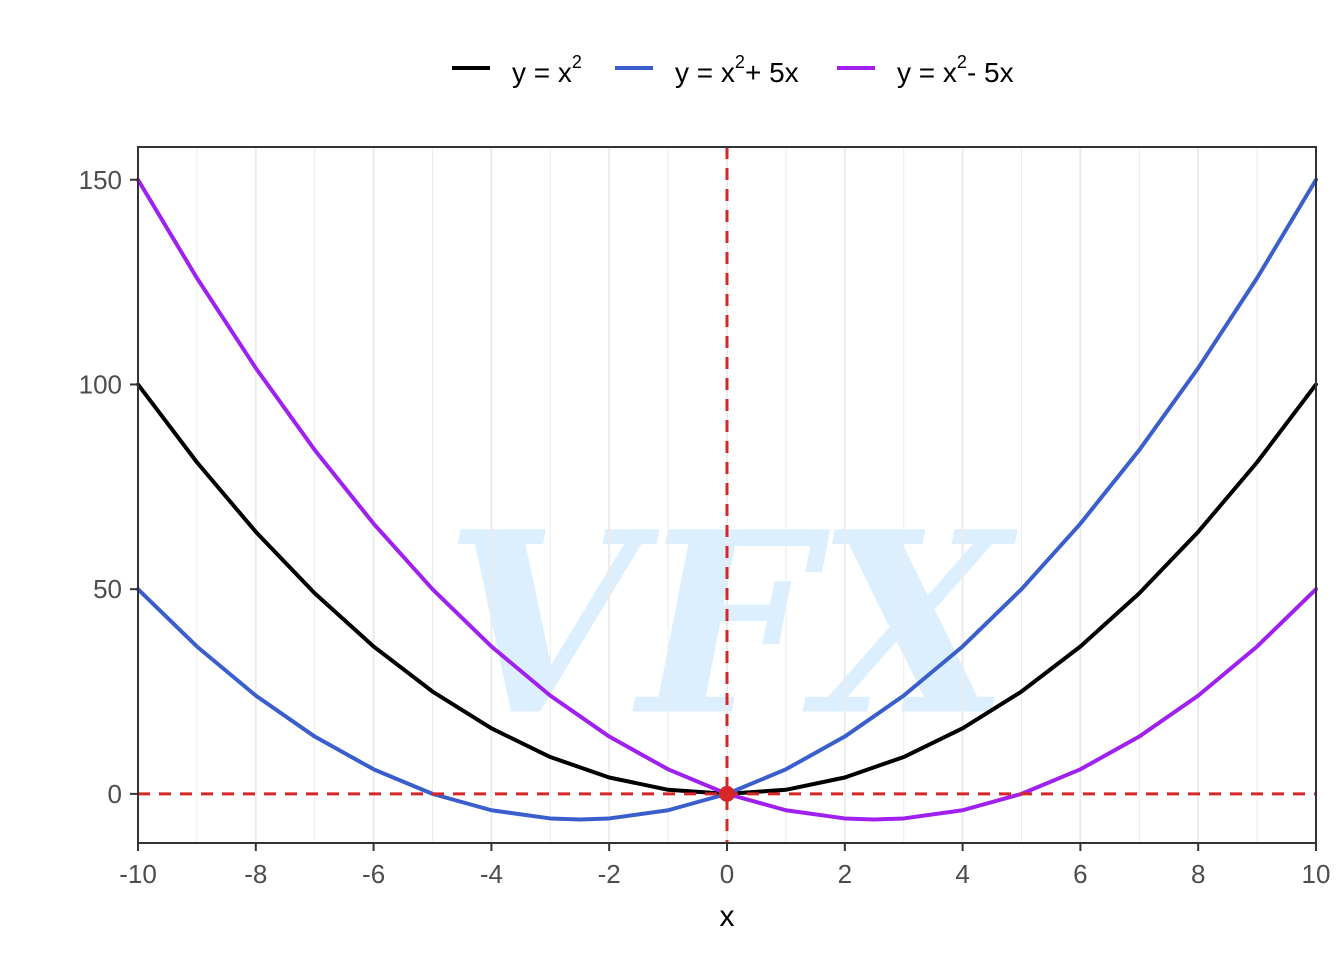  Describe the element at coordinates (108, 487) in the screenshot. I see `y-axis: 0 50 100 150` at that location.